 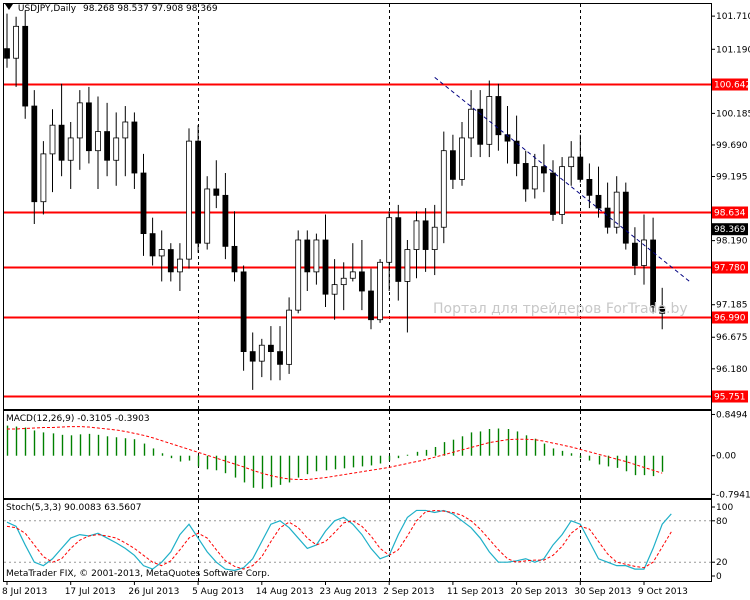 I want to click on level-label: 100.642, so click(x=732, y=86).